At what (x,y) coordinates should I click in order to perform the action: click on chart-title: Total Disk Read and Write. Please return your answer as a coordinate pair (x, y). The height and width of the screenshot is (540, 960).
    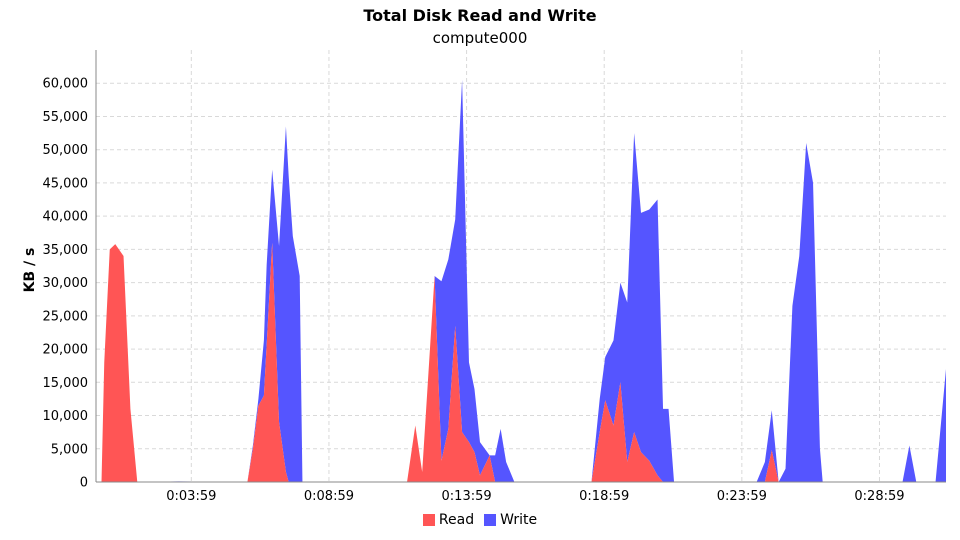
    Looking at the image, I should click on (480, 15).